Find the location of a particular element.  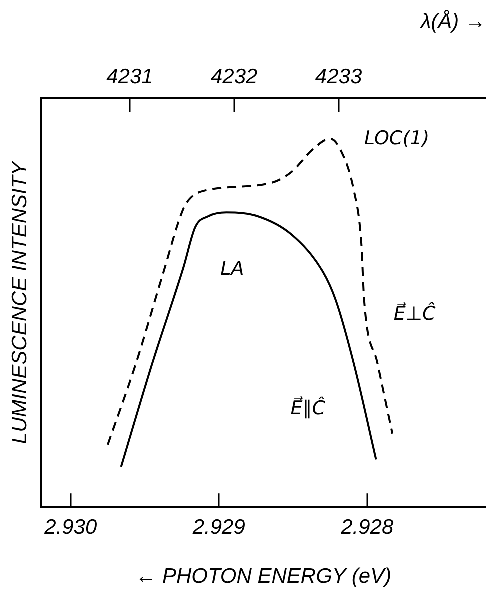

x2-tick-label: 4232 is located at coordinates (234, 77).